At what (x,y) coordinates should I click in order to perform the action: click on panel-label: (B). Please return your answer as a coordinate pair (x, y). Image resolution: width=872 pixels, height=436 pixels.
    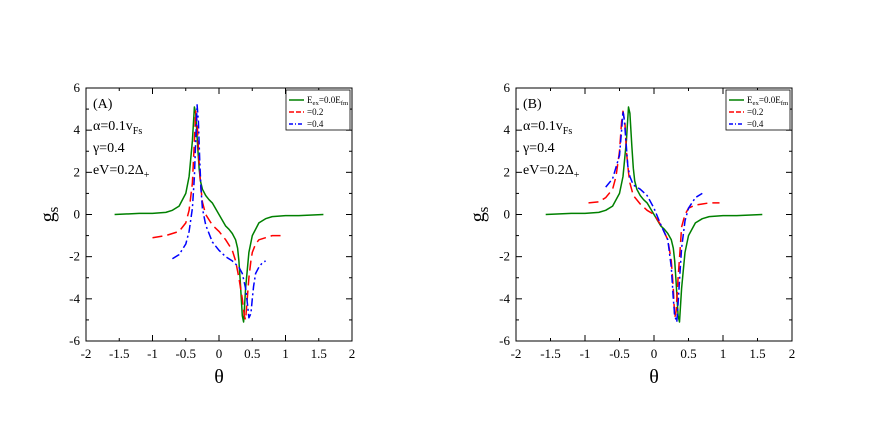
    Looking at the image, I should click on (532, 104).